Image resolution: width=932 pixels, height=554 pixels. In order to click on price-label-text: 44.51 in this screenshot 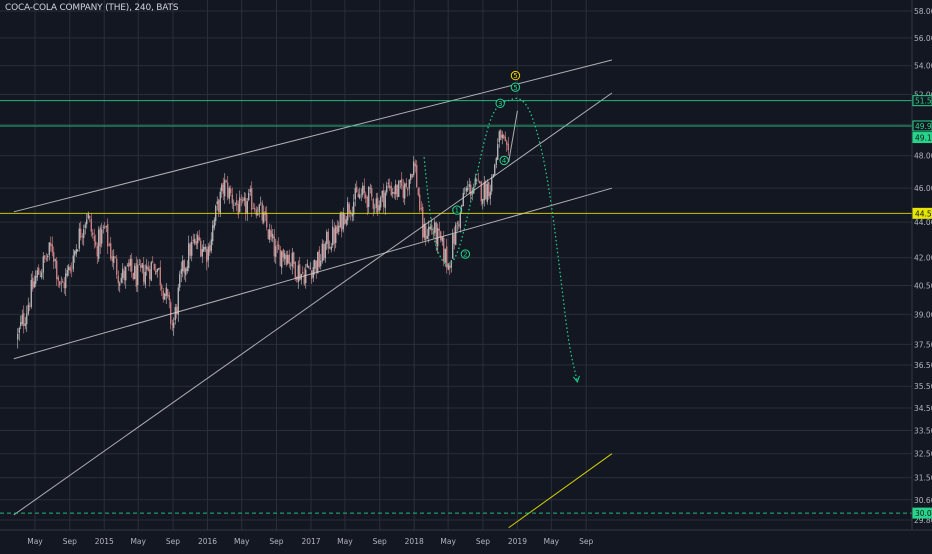, I will do `click(923, 213)`.